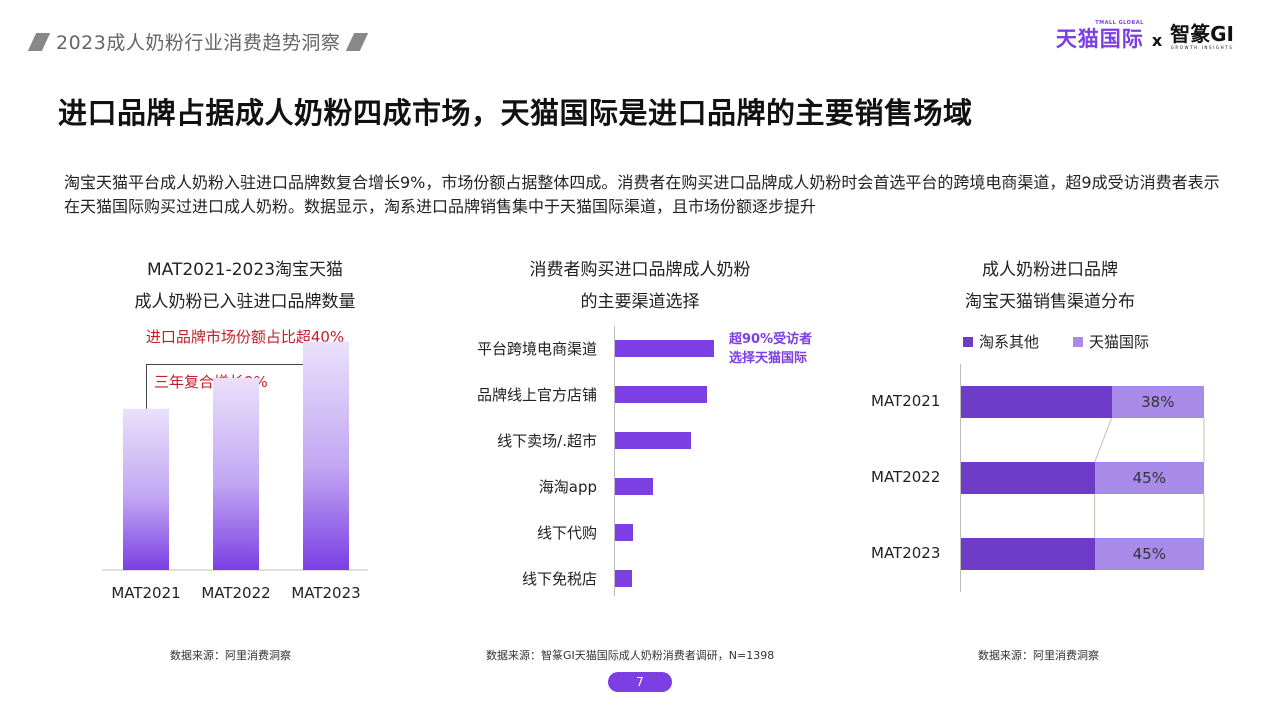  What do you see at coordinates (536, 349) in the screenshot?
I see `chart2-category-label: 平台跨境电商渠道` at bounding box center [536, 349].